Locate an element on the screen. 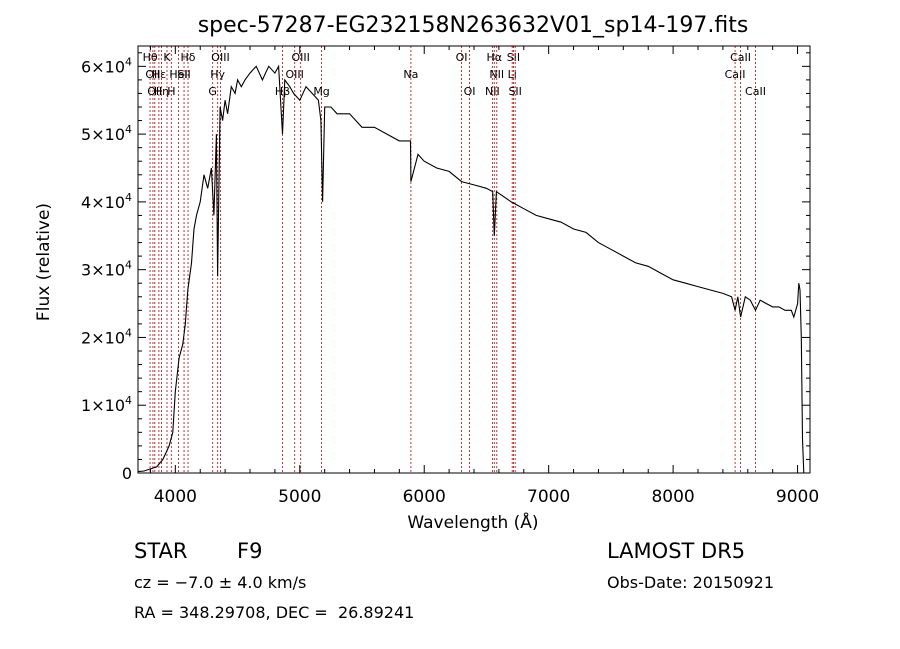 This screenshot has width=900, height=649. marker-label: OII is located at coordinates (152, 74).